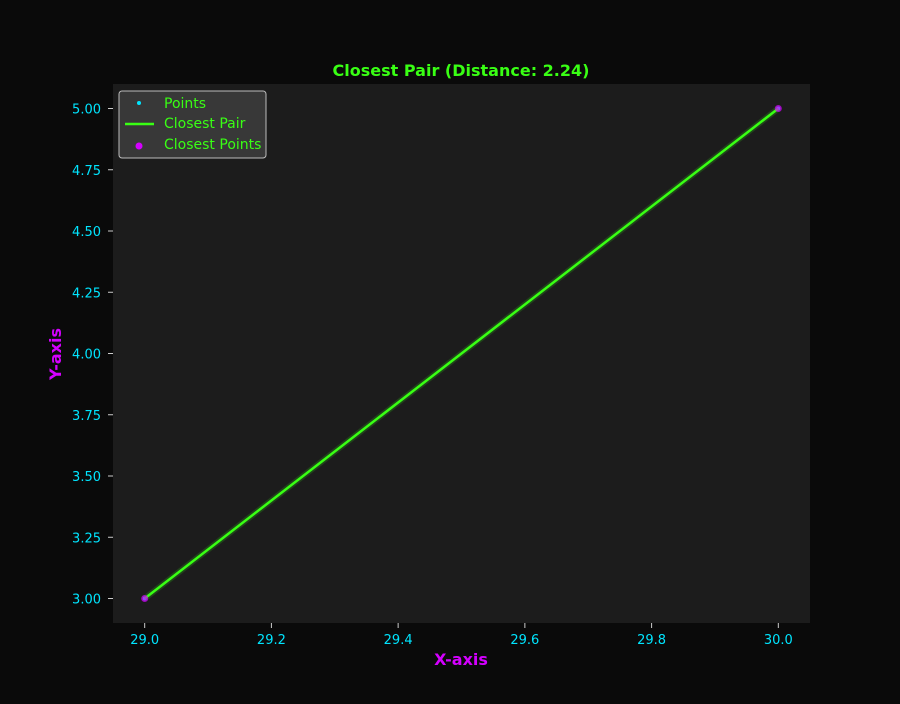 This screenshot has height=704, width=900. I want to click on x-tick-label: 29.0, so click(144, 640).